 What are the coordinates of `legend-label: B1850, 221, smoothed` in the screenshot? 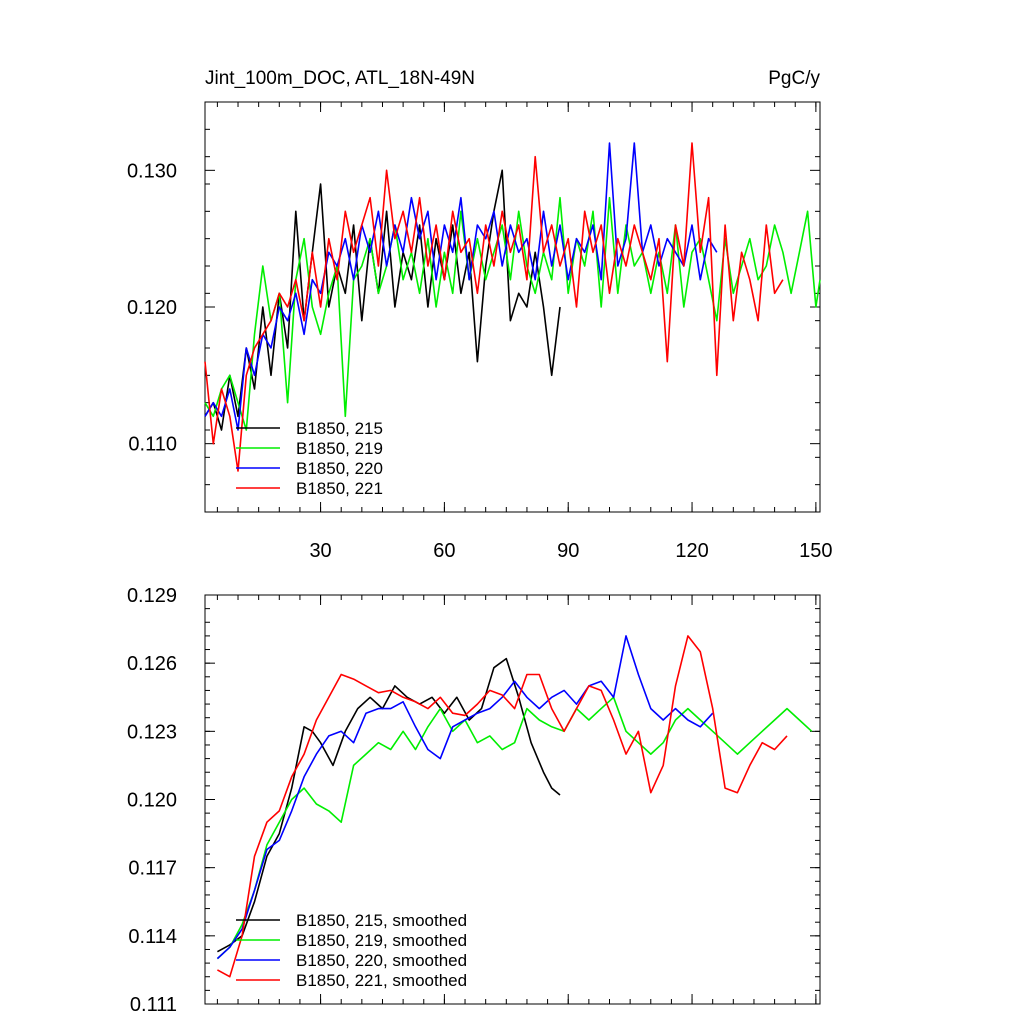 It's located at (381, 980).